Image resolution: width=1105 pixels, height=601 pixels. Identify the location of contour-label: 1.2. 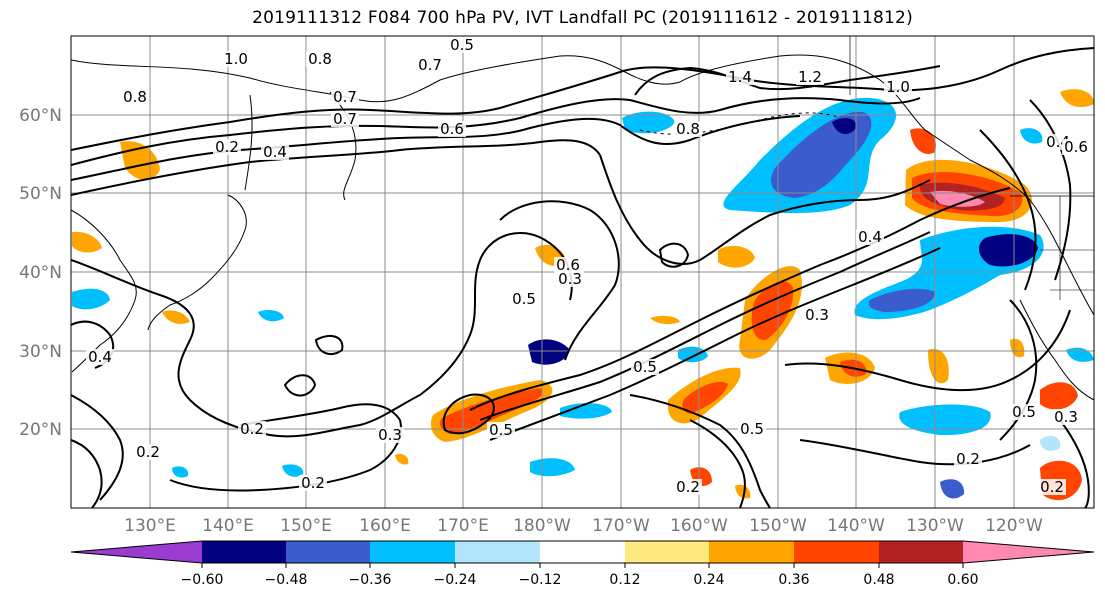
(810, 77).